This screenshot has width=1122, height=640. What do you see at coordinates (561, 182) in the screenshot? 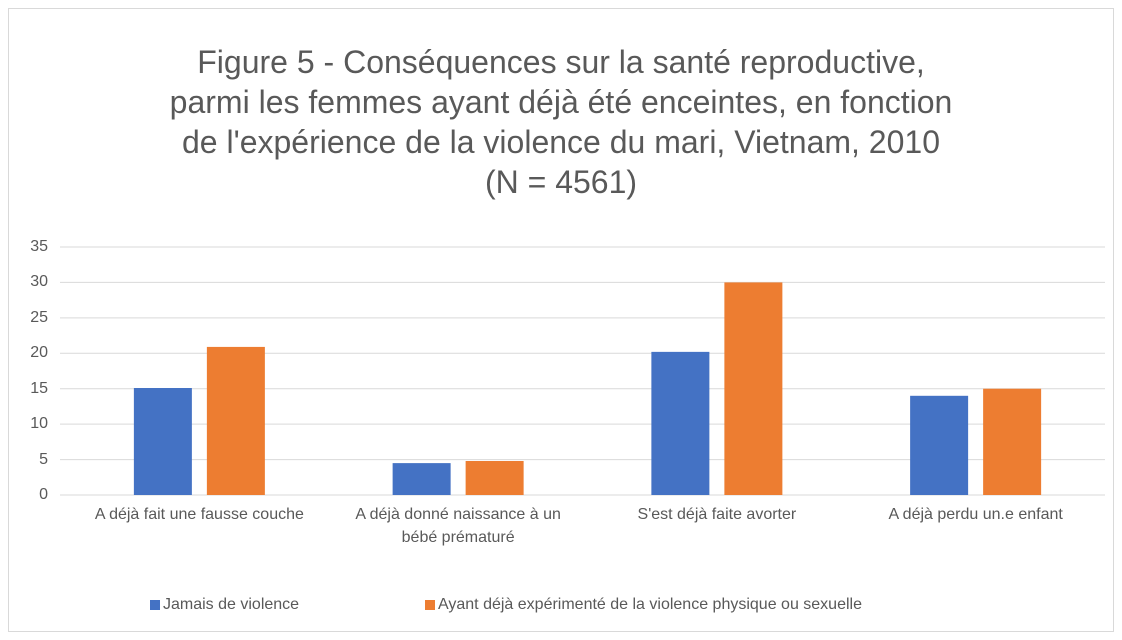
I see `chart-subtitle: (N = 4561)` at bounding box center [561, 182].